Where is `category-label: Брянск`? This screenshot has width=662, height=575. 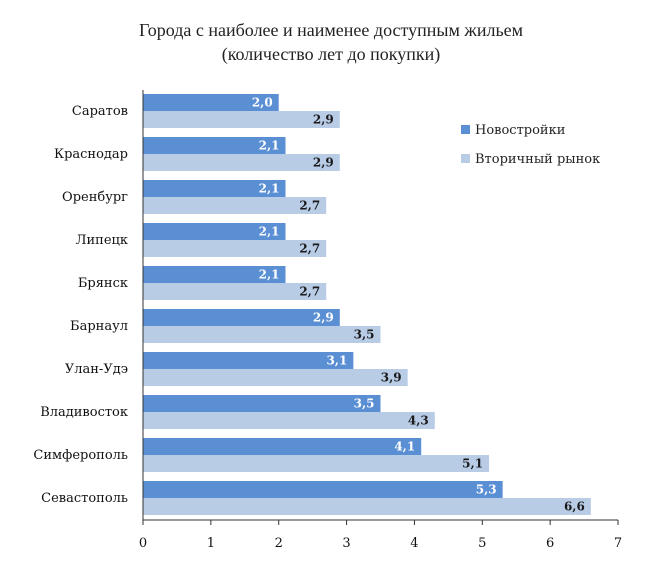 category-label: Брянск is located at coordinates (103, 283).